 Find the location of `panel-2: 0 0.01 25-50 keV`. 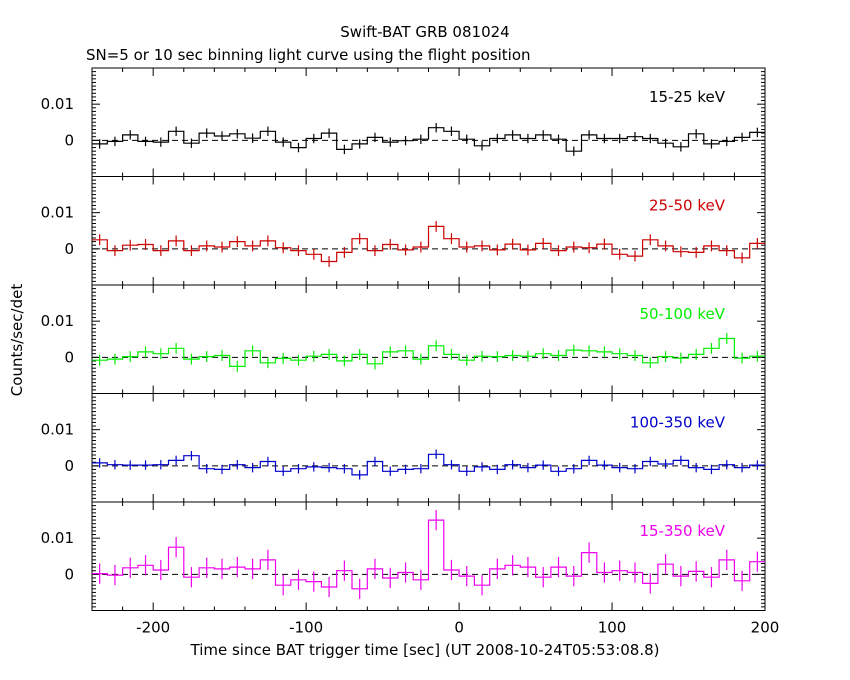

panel-2: 0 0.01 25-50 keV is located at coordinates (403, 231).